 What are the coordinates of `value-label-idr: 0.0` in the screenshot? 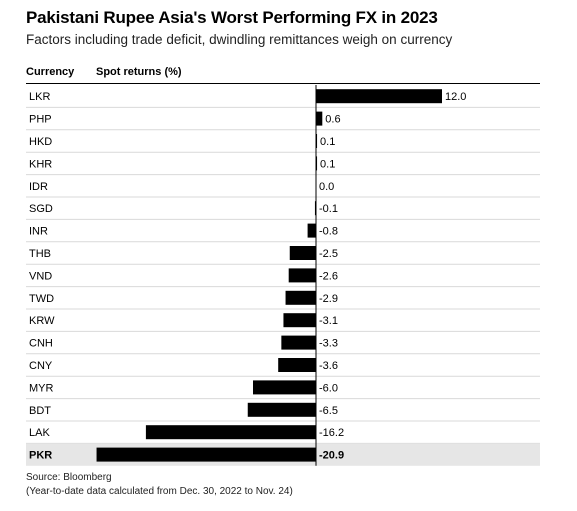 It's located at (326, 187).